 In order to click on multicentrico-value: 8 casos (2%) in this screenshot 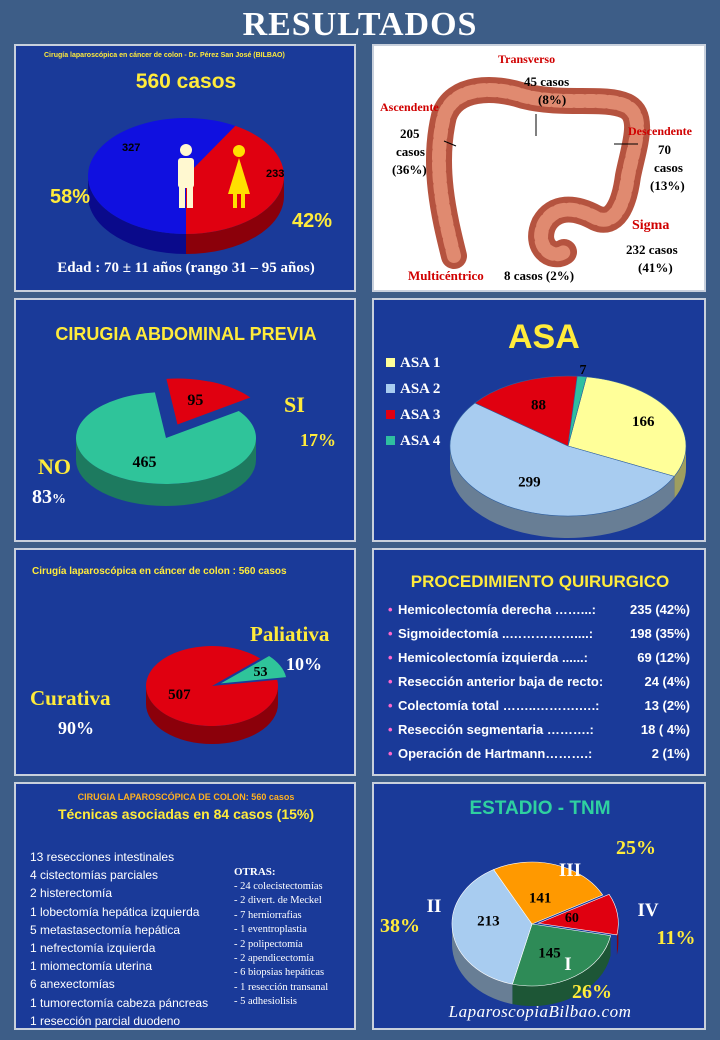, I will do `click(539, 275)`.